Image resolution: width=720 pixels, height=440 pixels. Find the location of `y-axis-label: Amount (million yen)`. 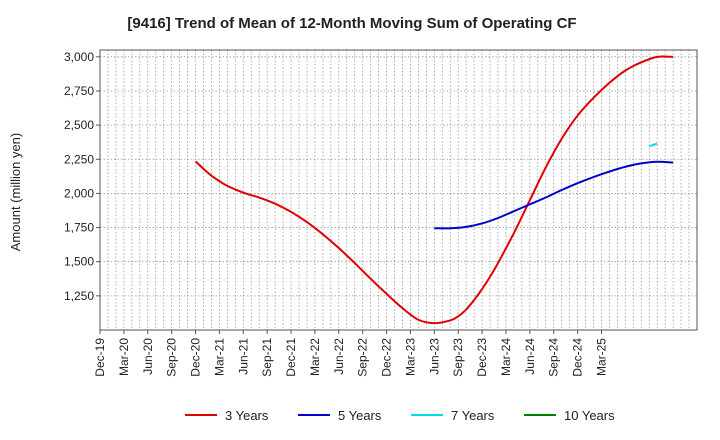

y-axis-label: Amount (million yen) is located at coordinates (15, 192).